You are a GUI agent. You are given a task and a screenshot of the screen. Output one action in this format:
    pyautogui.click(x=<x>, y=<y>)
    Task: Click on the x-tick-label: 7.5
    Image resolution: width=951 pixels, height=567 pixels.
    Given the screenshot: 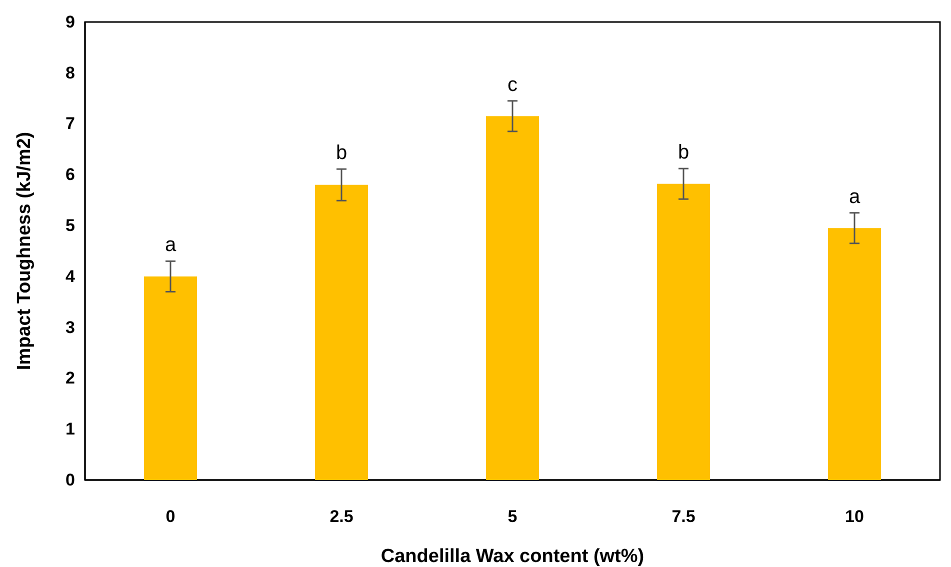 What is the action you would take?
    pyautogui.click(x=684, y=516)
    